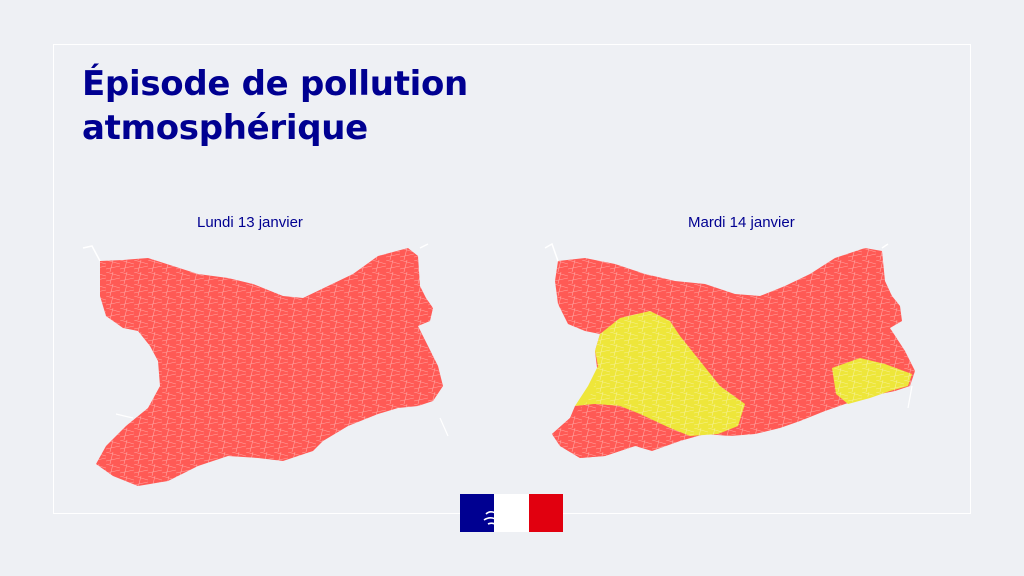 The image size is (1024, 576). What do you see at coordinates (250, 222) in the screenshot?
I see `map-label-monday: Lundi 13 janvier` at bounding box center [250, 222].